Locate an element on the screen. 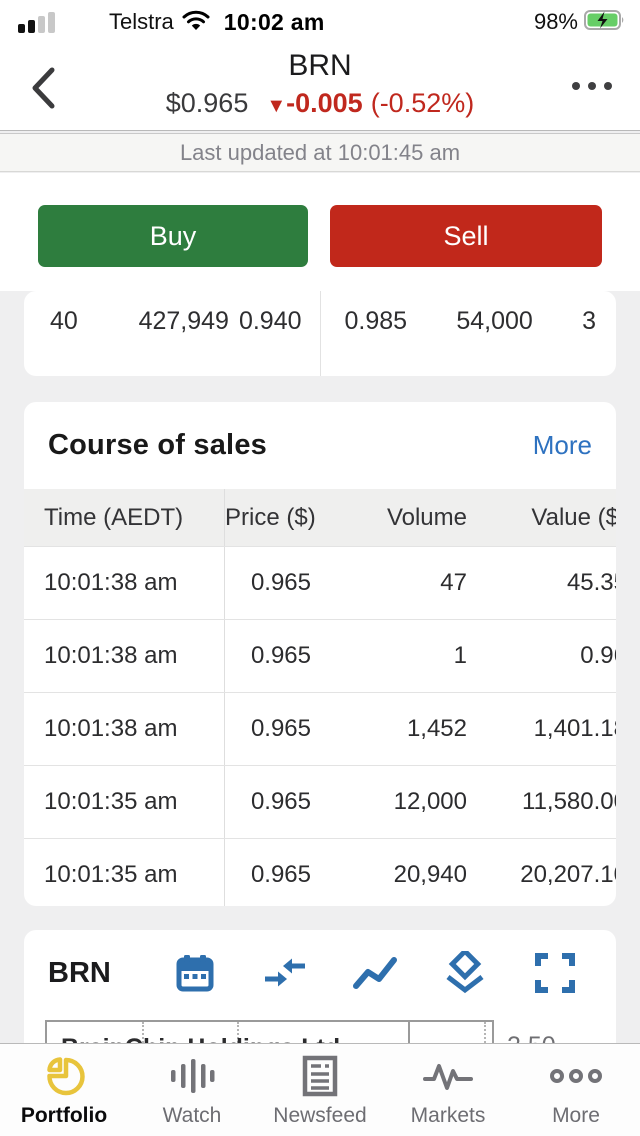 Image resolution: width=640 pixels, height=1136 pixels. calendar-icon is located at coordinates (195, 973).